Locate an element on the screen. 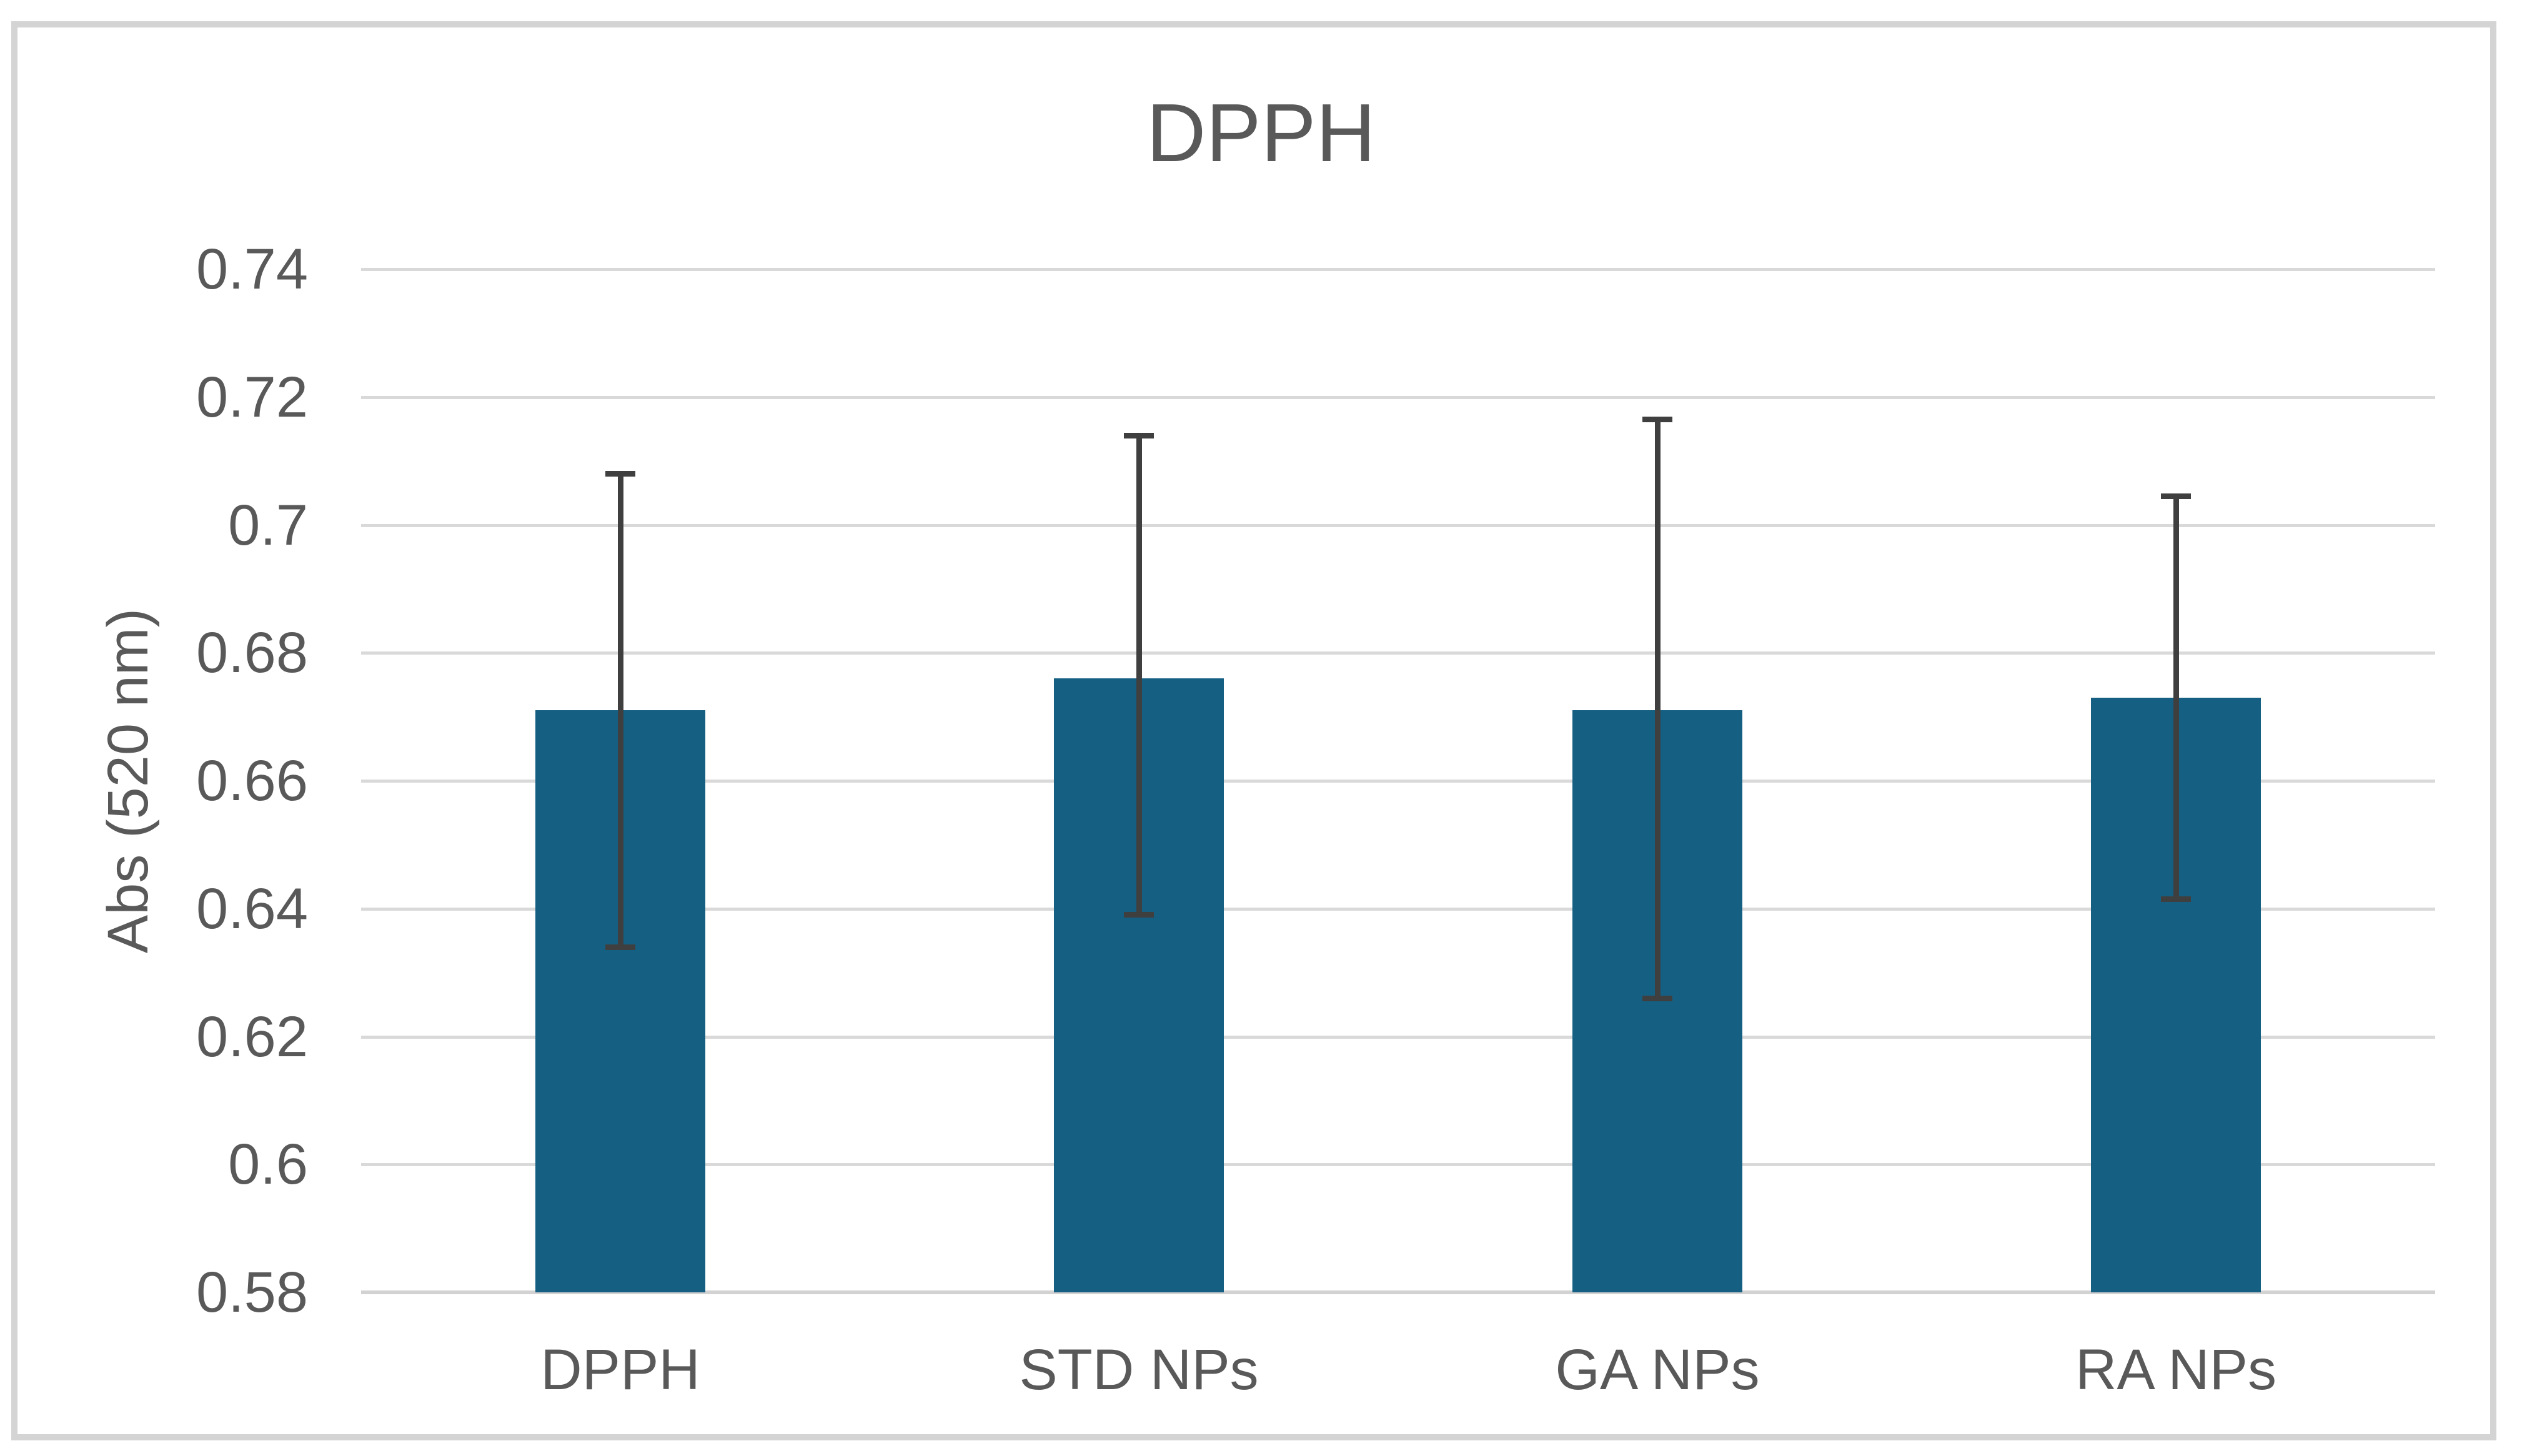  x-category-label: DPPH is located at coordinates (620, 1370).